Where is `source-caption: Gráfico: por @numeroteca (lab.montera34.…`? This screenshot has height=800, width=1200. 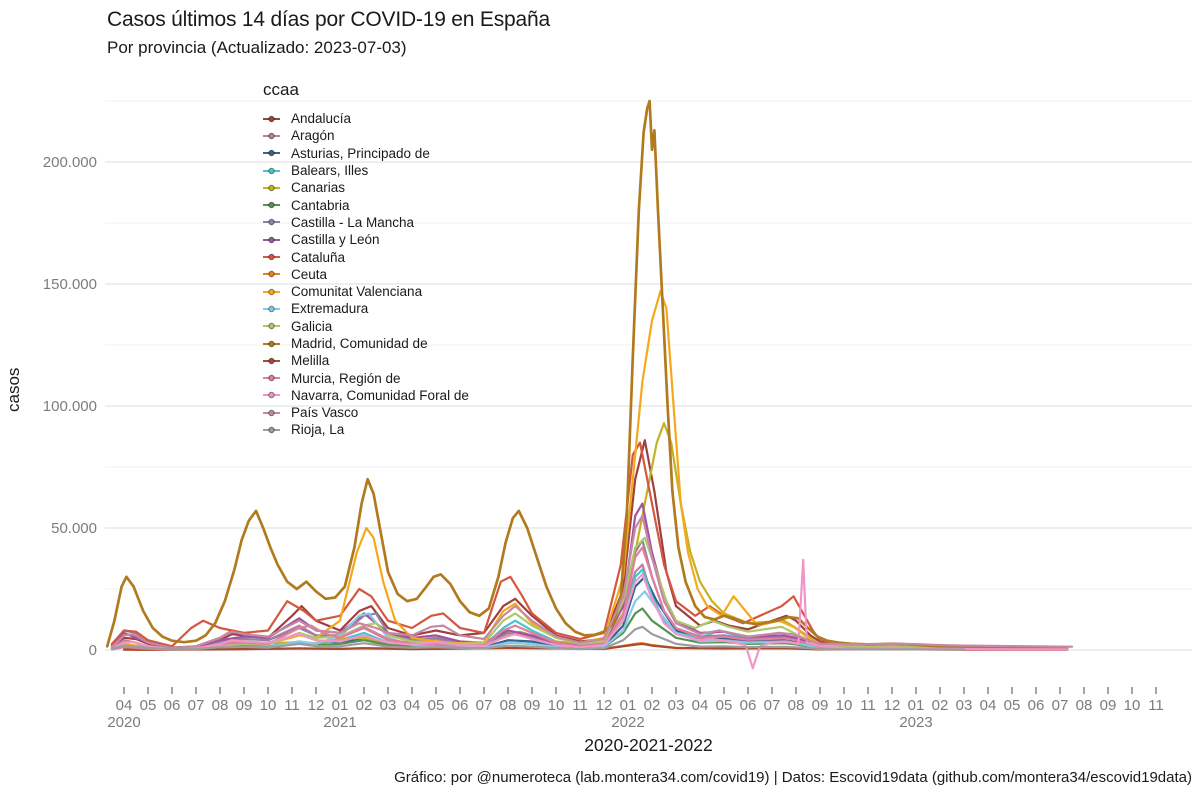 source-caption: Gráfico: por @numeroteca (lab.montera34.… is located at coordinates (793, 777).